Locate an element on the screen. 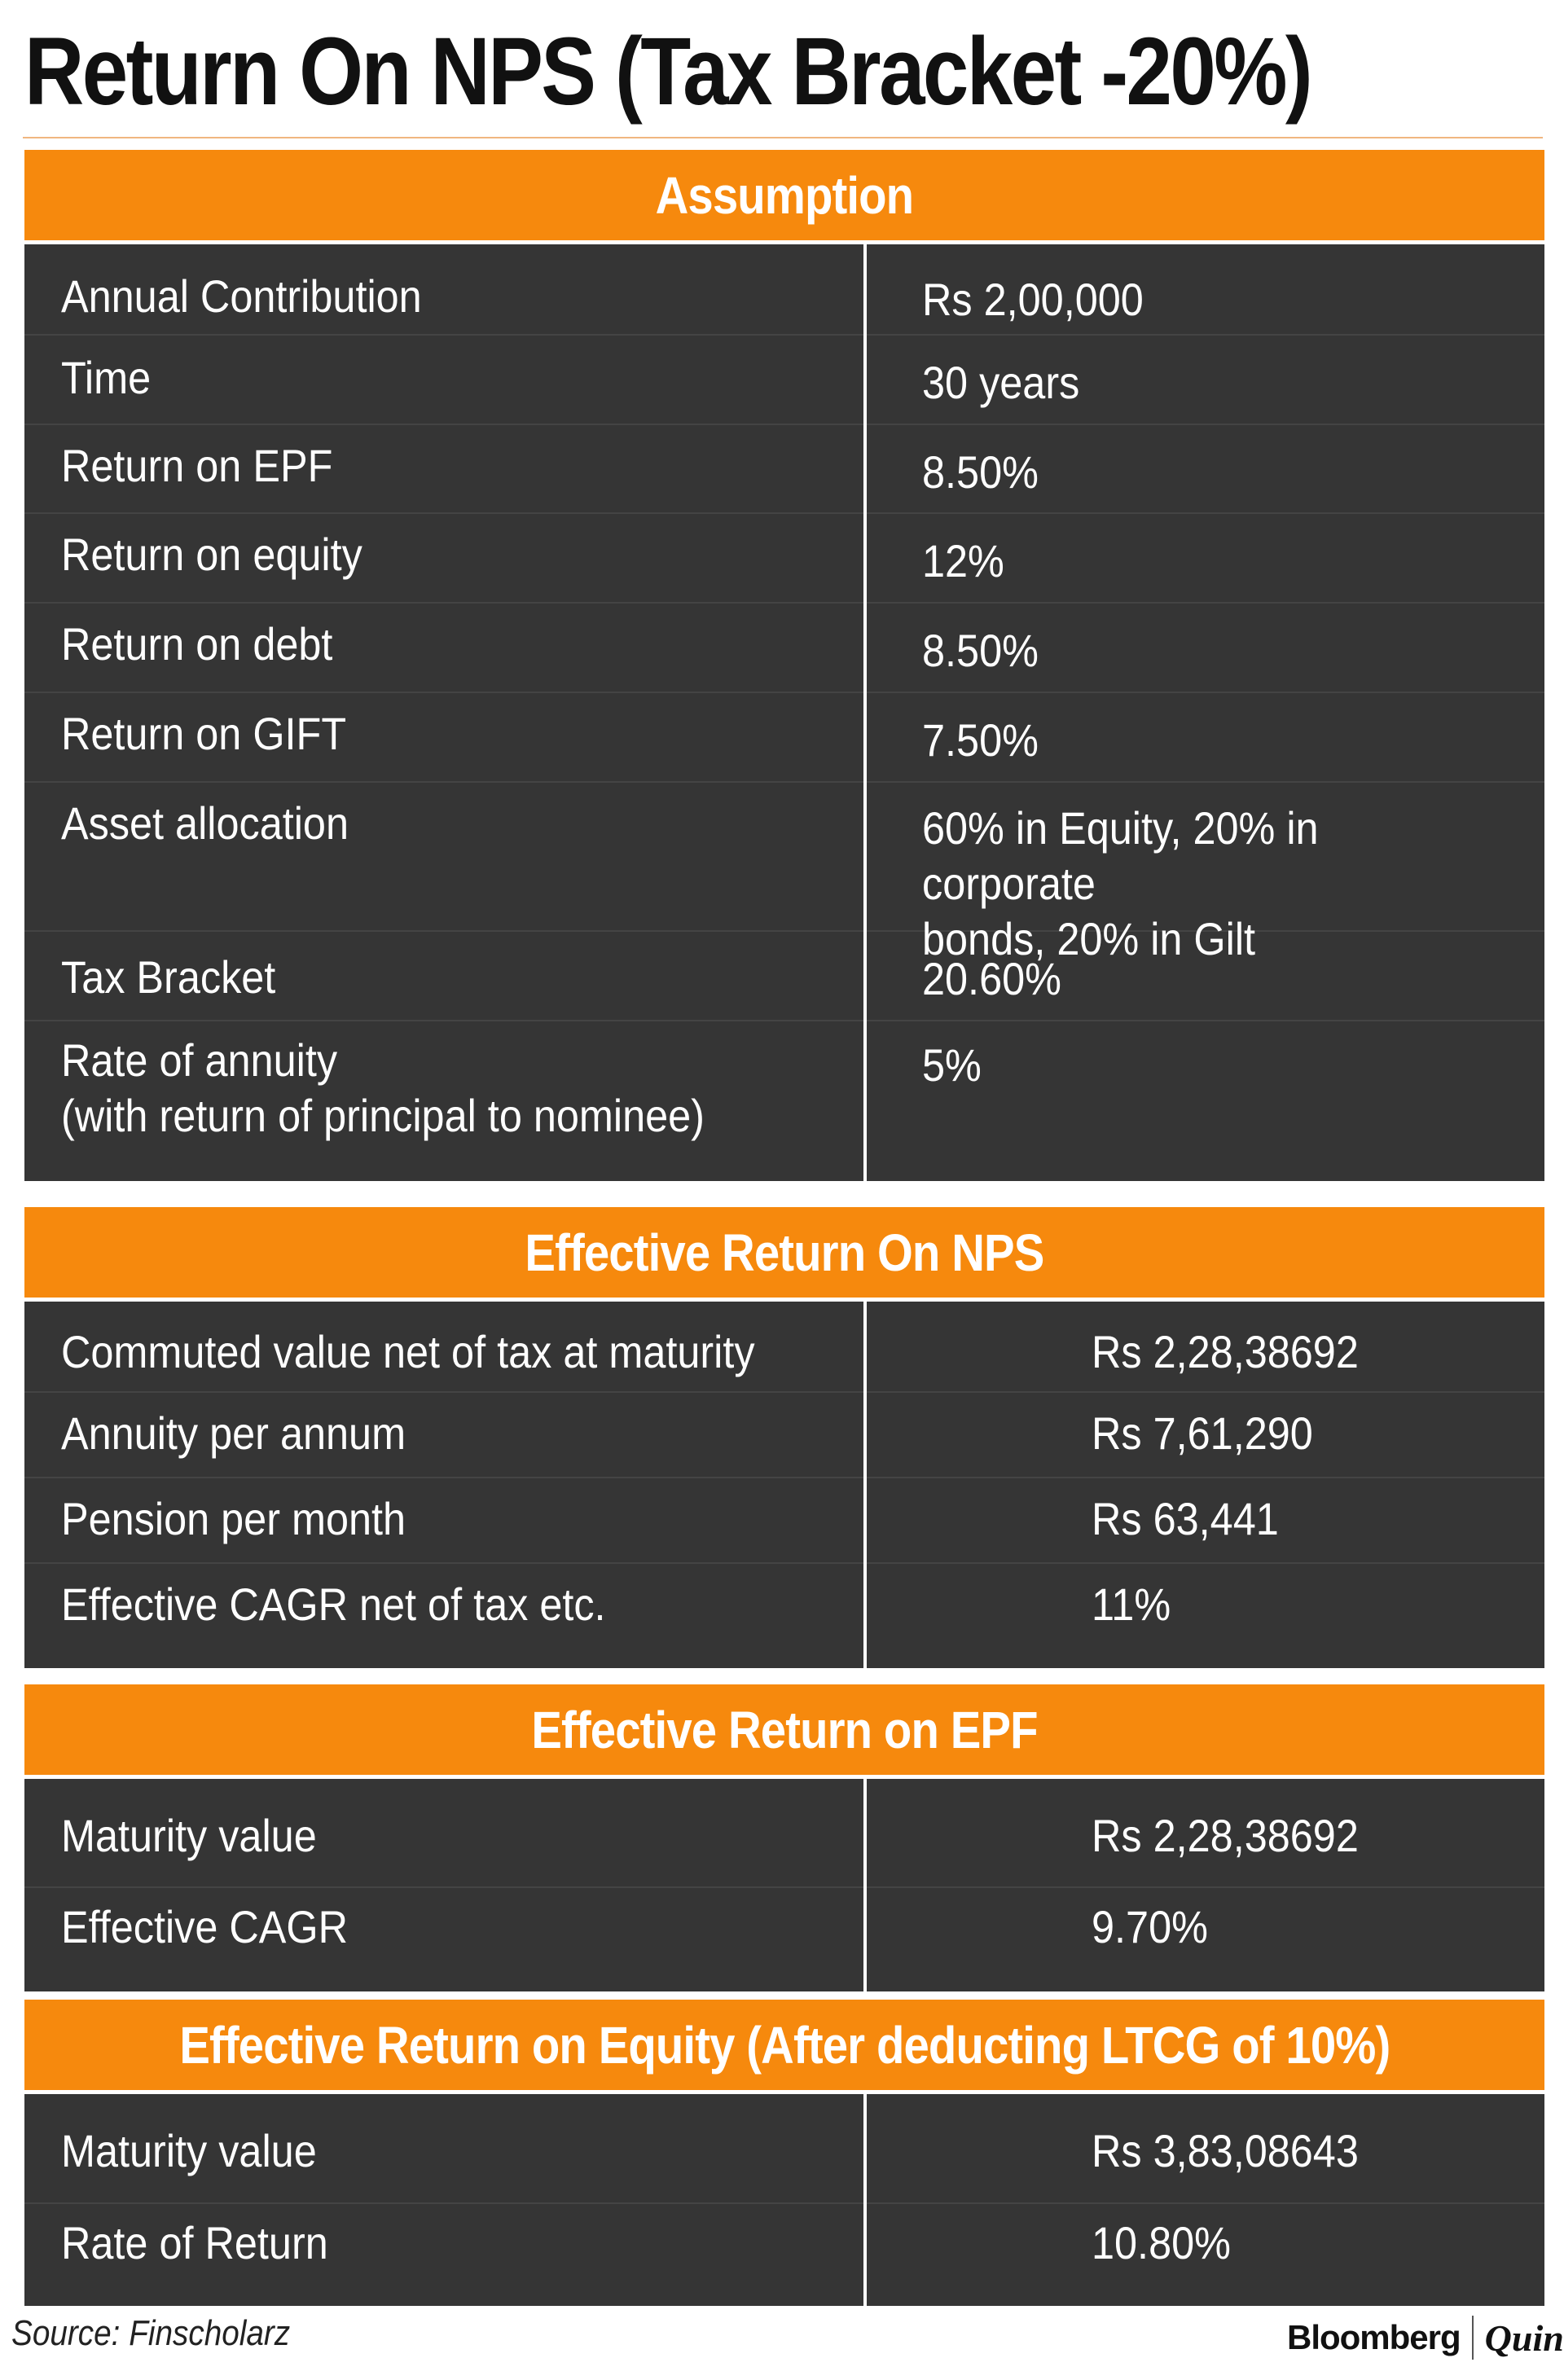  row-label: Pension per month is located at coordinates (233, 1519).